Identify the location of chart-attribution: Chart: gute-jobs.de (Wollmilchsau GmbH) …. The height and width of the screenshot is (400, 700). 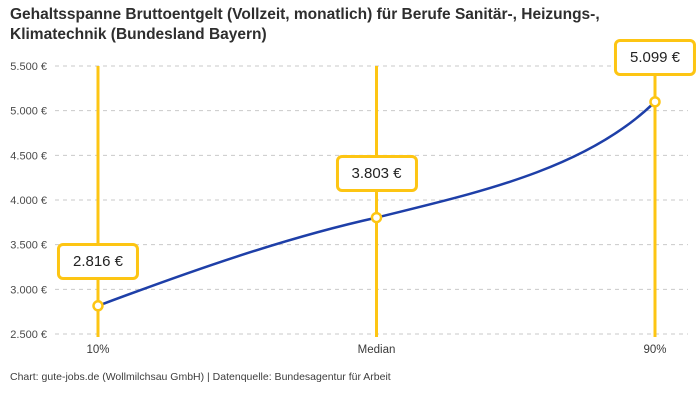
(200, 377).